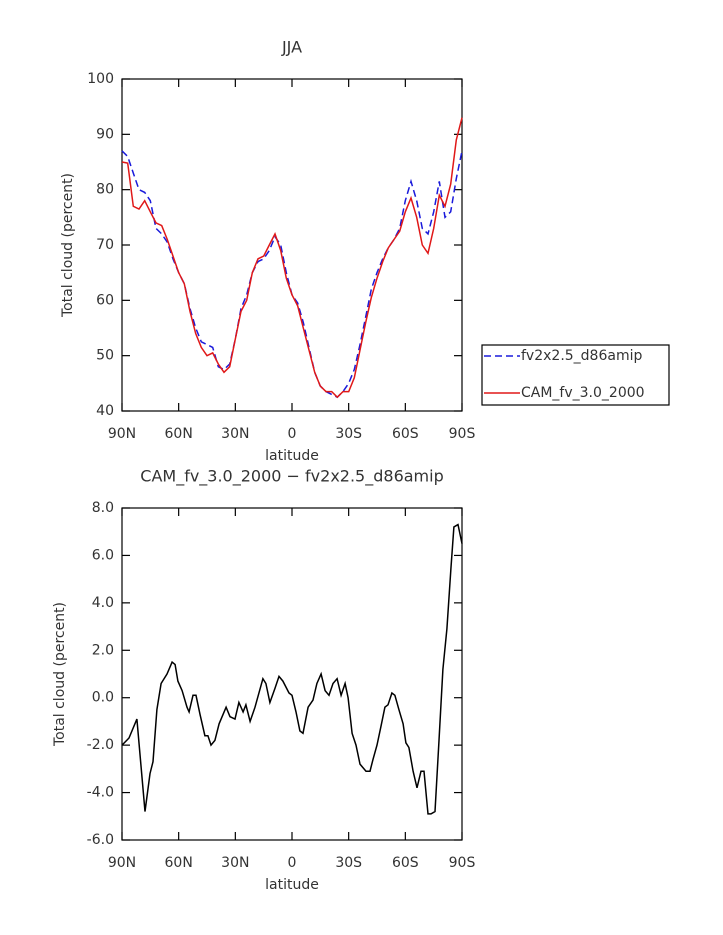  What do you see at coordinates (103, 603) in the screenshot?
I see `y-tick-label: 4.0` at bounding box center [103, 603].